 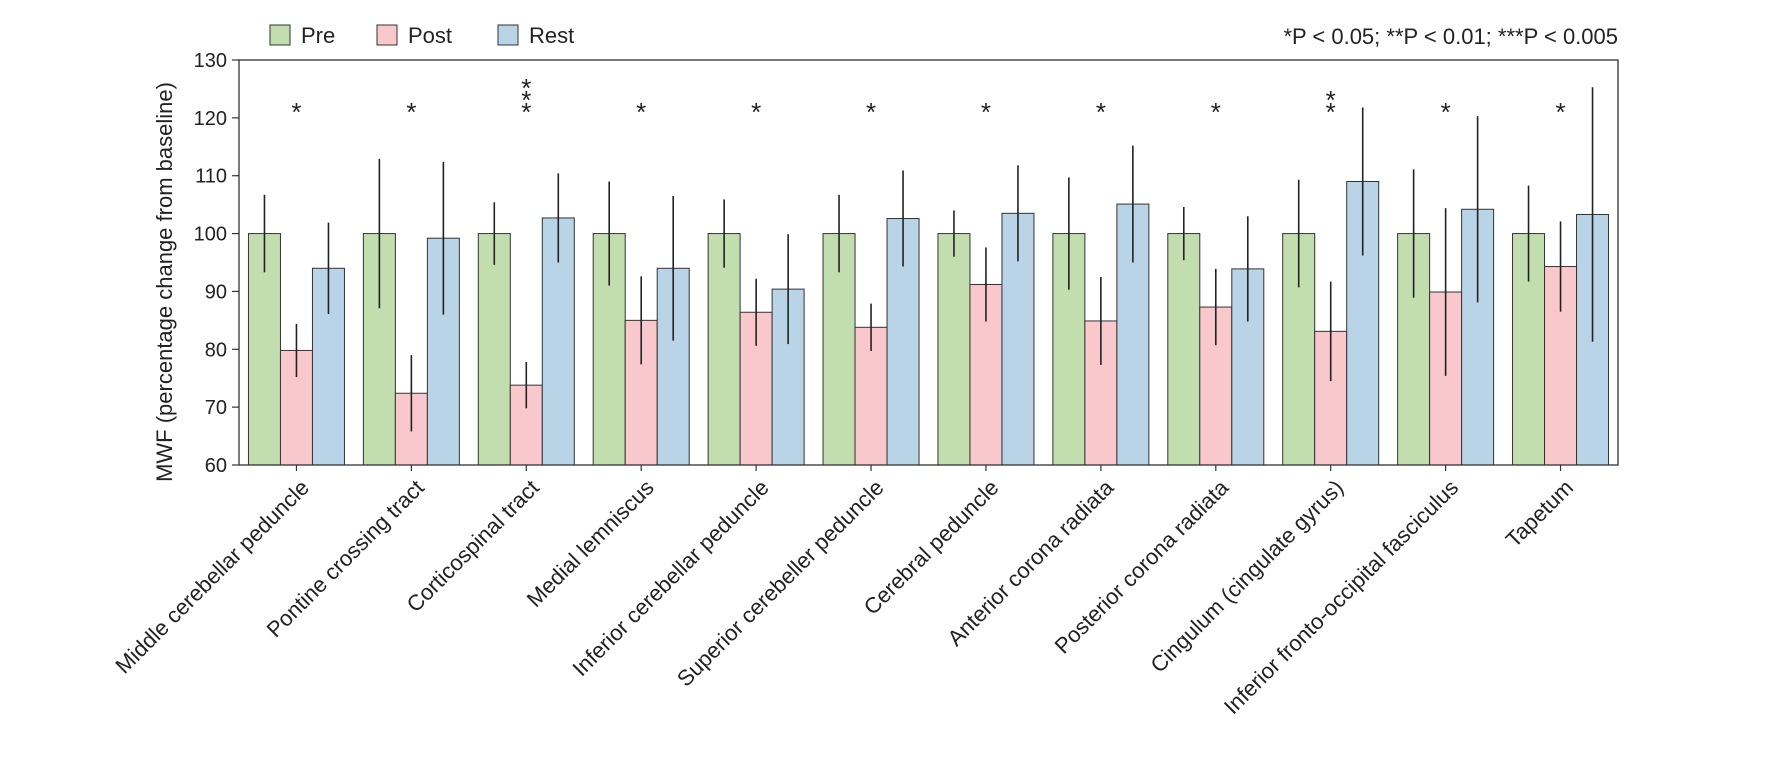 I want to click on legend-label-post: Post, so click(x=430, y=35).